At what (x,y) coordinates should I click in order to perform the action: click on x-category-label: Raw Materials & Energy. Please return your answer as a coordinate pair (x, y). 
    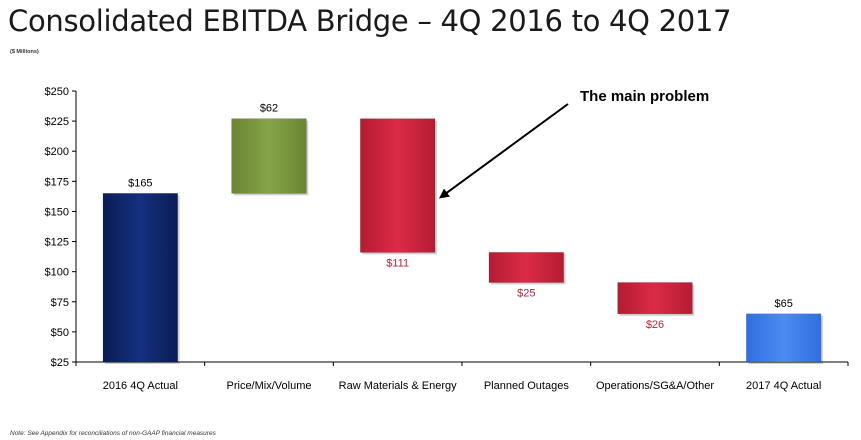
    Looking at the image, I should click on (398, 386).